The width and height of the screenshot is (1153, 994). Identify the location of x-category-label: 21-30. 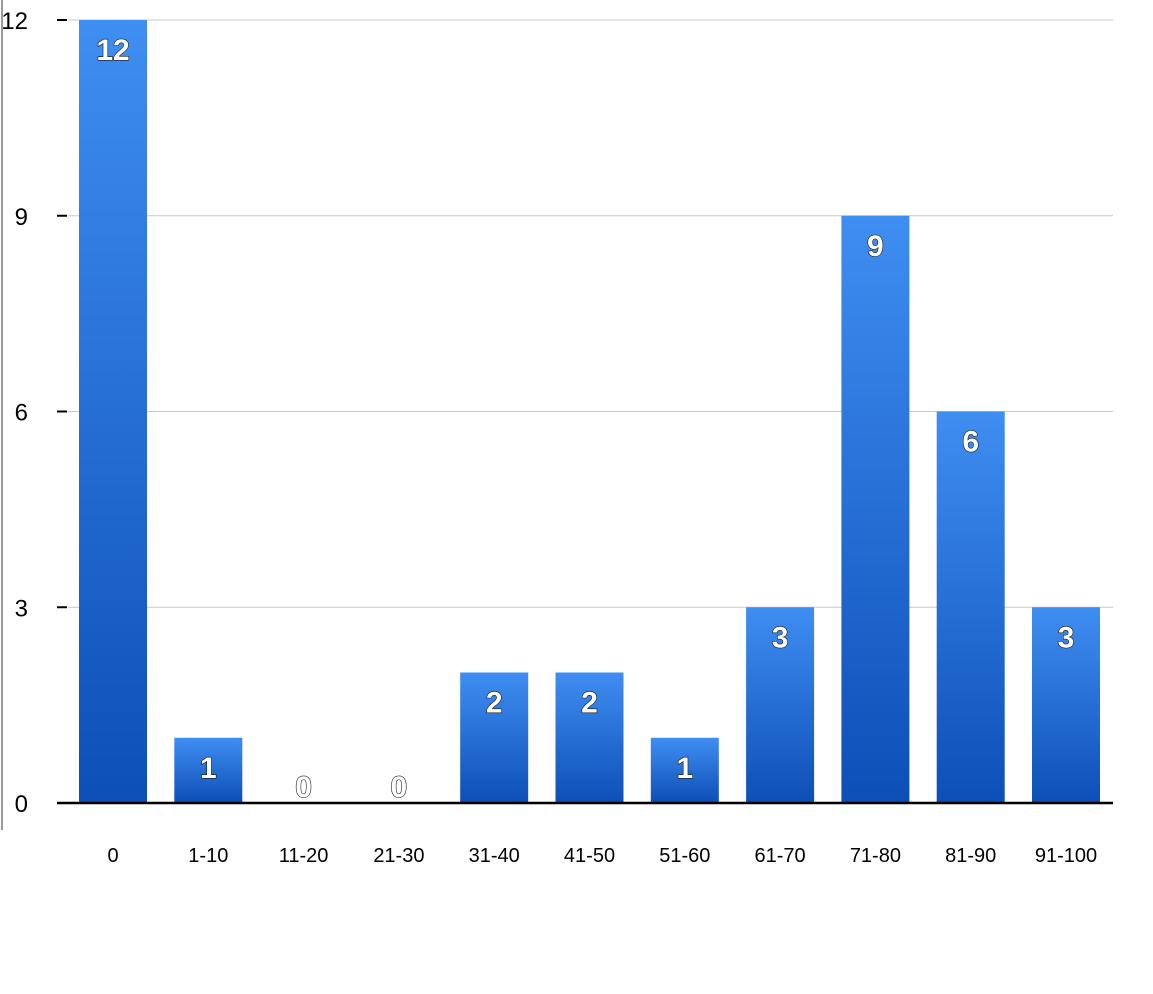
(398, 856).